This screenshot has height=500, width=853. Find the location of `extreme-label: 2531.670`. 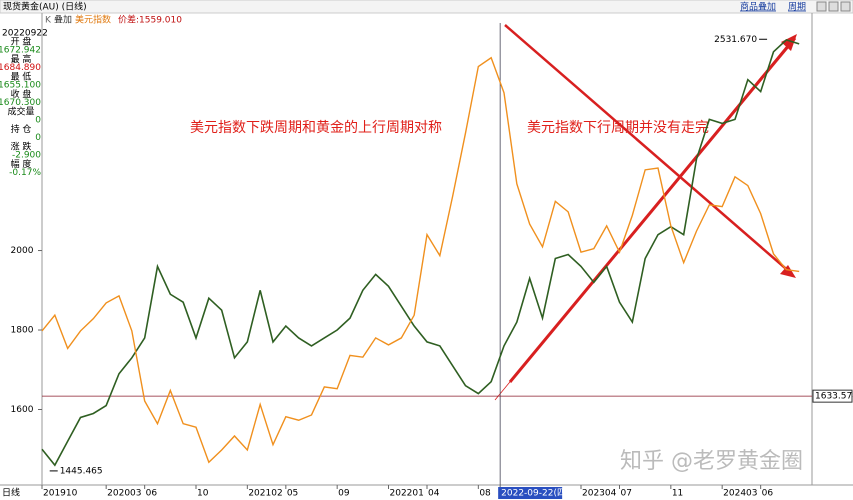

extreme-label: 2531.670 is located at coordinates (735, 40).